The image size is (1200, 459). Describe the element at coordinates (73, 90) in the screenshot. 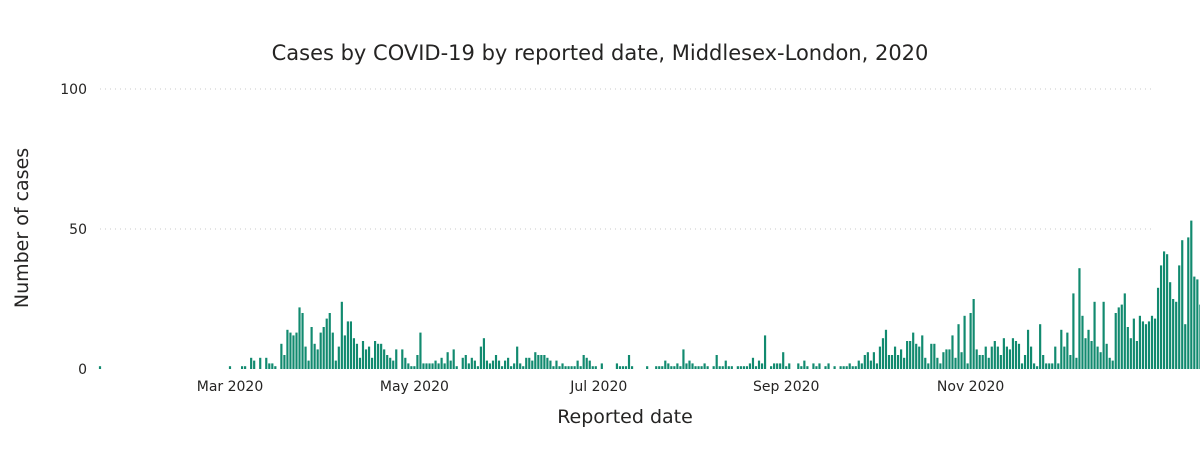

I see `y-tick-label: 100` at that location.